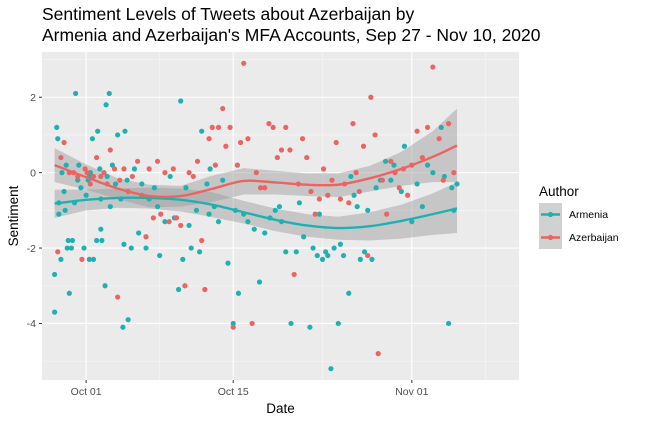 Image resolution: width=645 pixels, height=423 pixels. Describe the element at coordinates (33, 98) in the screenshot. I see `y-tick-label: 2` at that location.